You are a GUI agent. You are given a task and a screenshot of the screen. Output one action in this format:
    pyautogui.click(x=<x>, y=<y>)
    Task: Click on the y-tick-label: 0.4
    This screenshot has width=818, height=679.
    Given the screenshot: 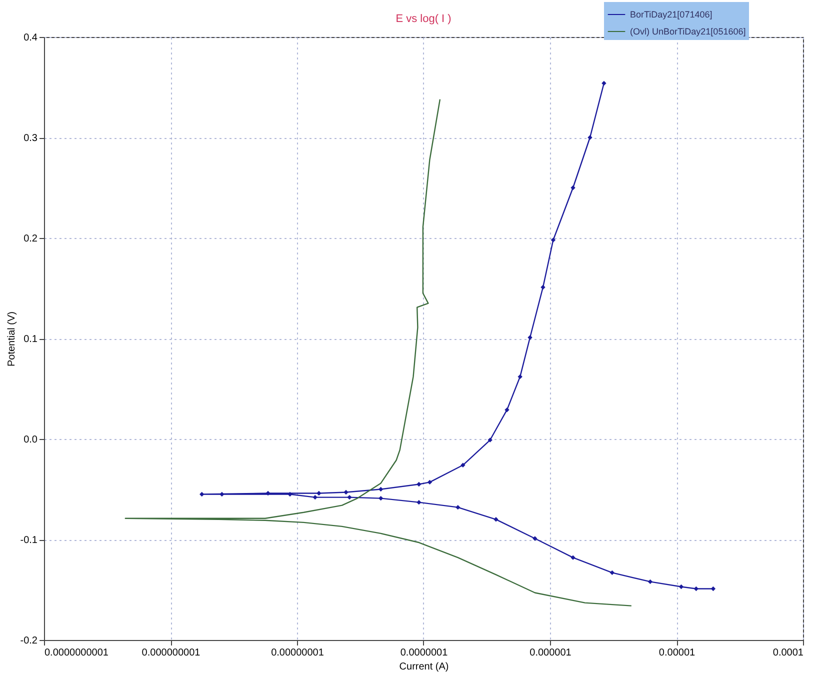 What is the action you would take?
    pyautogui.click(x=31, y=38)
    